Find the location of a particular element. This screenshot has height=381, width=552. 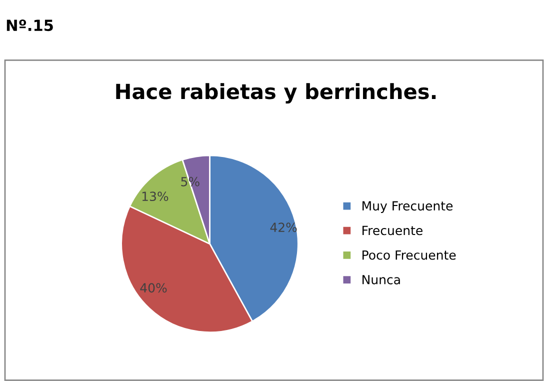

data-label: 13% is located at coordinates (155, 197).